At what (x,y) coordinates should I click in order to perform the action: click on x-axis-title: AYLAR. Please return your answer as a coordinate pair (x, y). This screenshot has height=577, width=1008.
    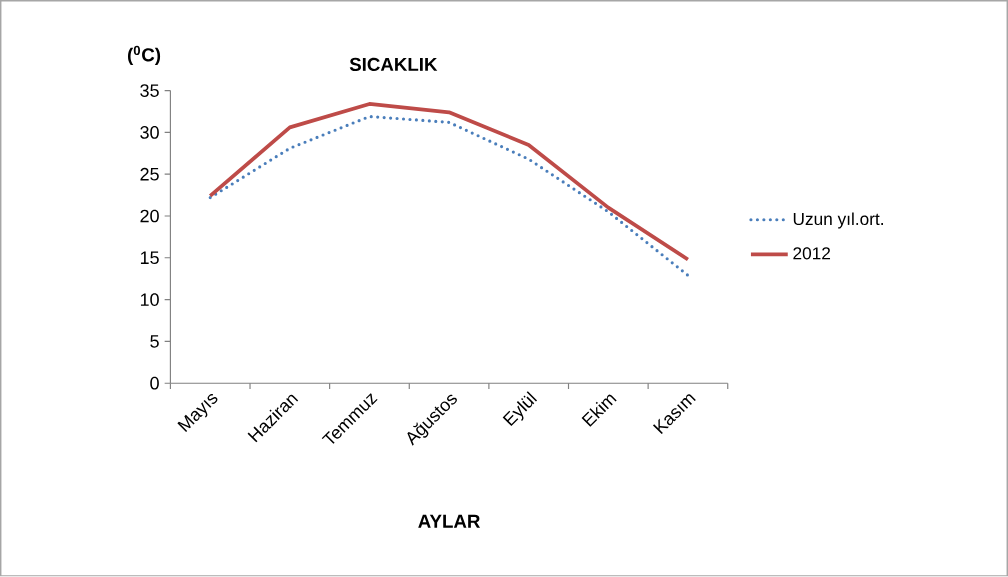
    Looking at the image, I should click on (449, 521).